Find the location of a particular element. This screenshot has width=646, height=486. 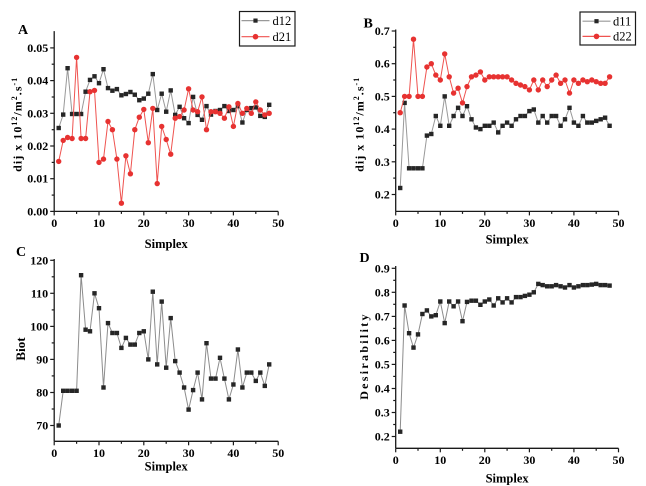

svg-text: 0.9 is located at coordinates (382, 268).